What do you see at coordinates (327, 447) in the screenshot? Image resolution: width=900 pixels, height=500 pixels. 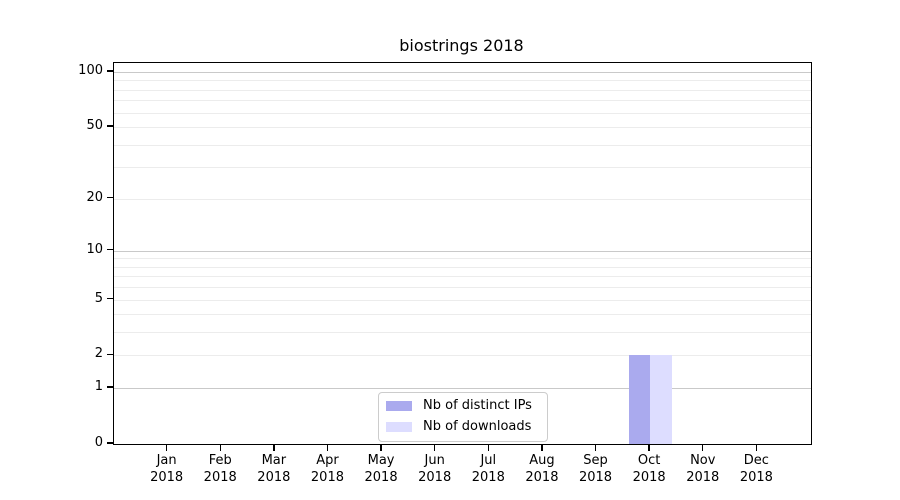 I see `x-tick-mark-apr-2018` at bounding box center [327, 447].